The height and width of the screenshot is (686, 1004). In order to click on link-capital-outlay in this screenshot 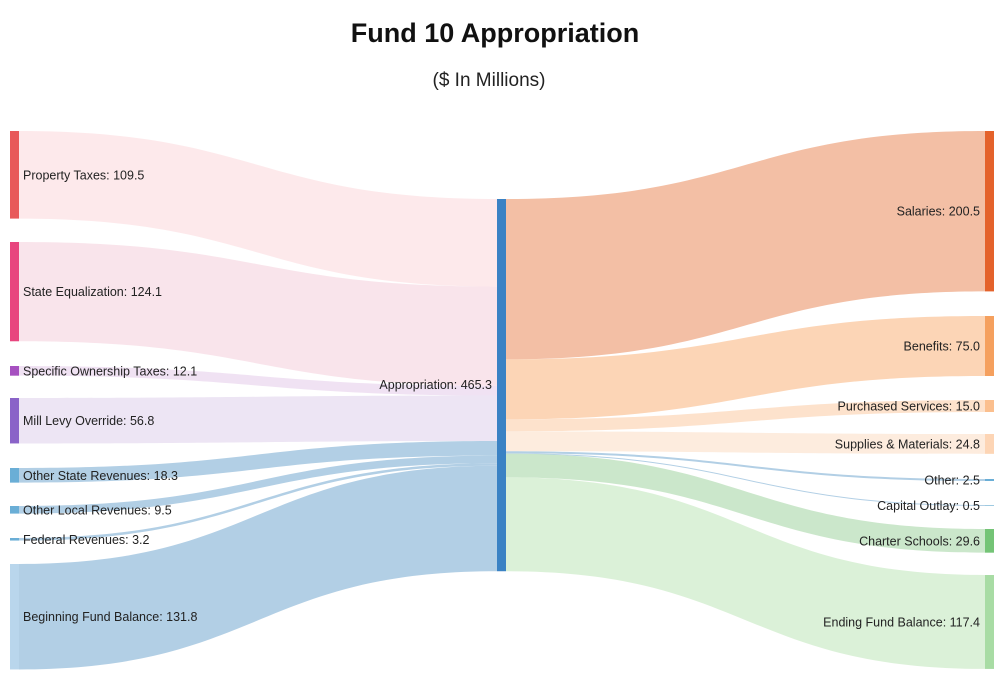, I will do `click(745, 479)`.